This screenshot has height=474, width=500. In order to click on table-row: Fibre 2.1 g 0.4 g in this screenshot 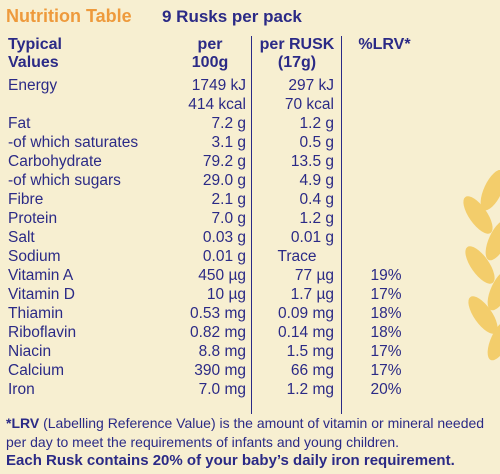, I will do `click(250, 199)`.